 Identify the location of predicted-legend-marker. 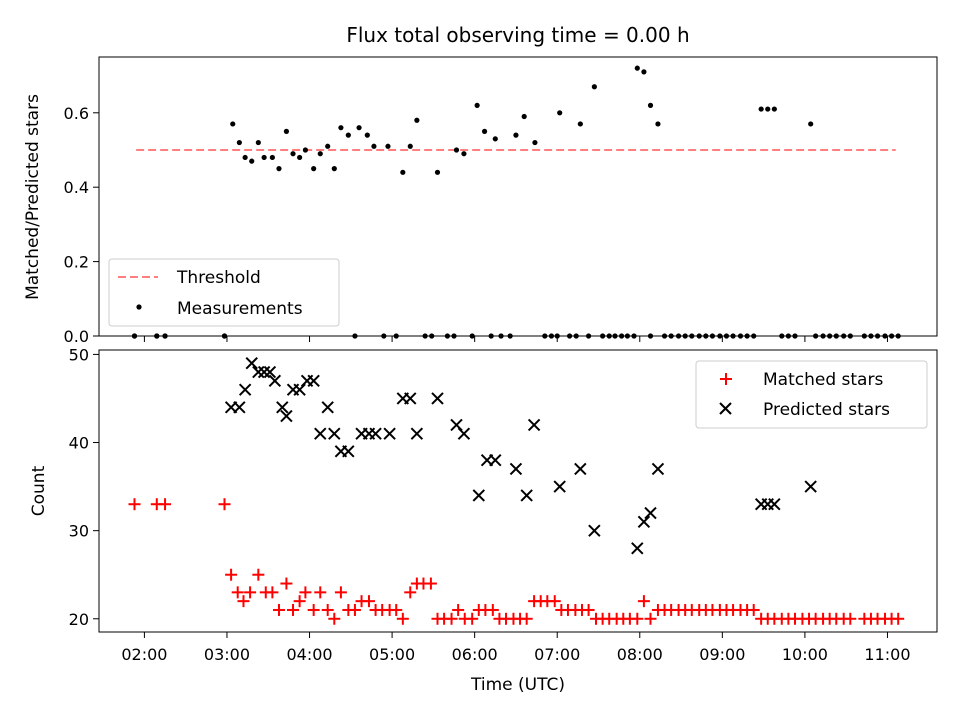
(725, 408).